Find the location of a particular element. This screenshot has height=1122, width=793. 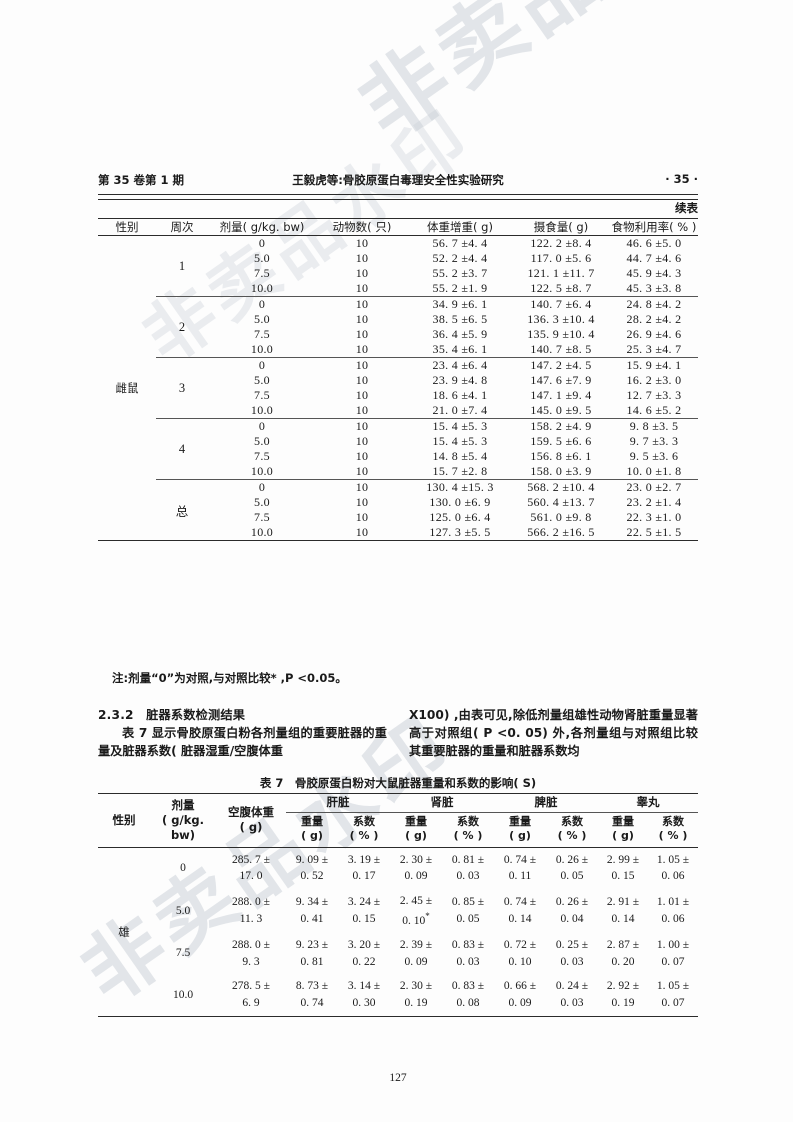

t1-cell-gain: 38. 5 ±6. 5 is located at coordinates (460, 319).